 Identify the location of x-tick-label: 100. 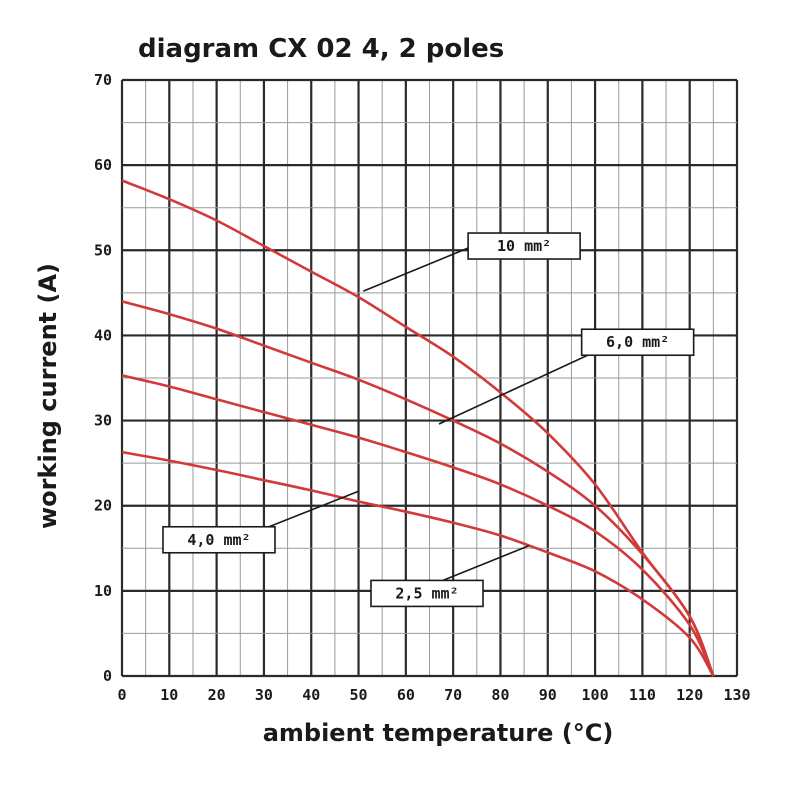
(595, 695).